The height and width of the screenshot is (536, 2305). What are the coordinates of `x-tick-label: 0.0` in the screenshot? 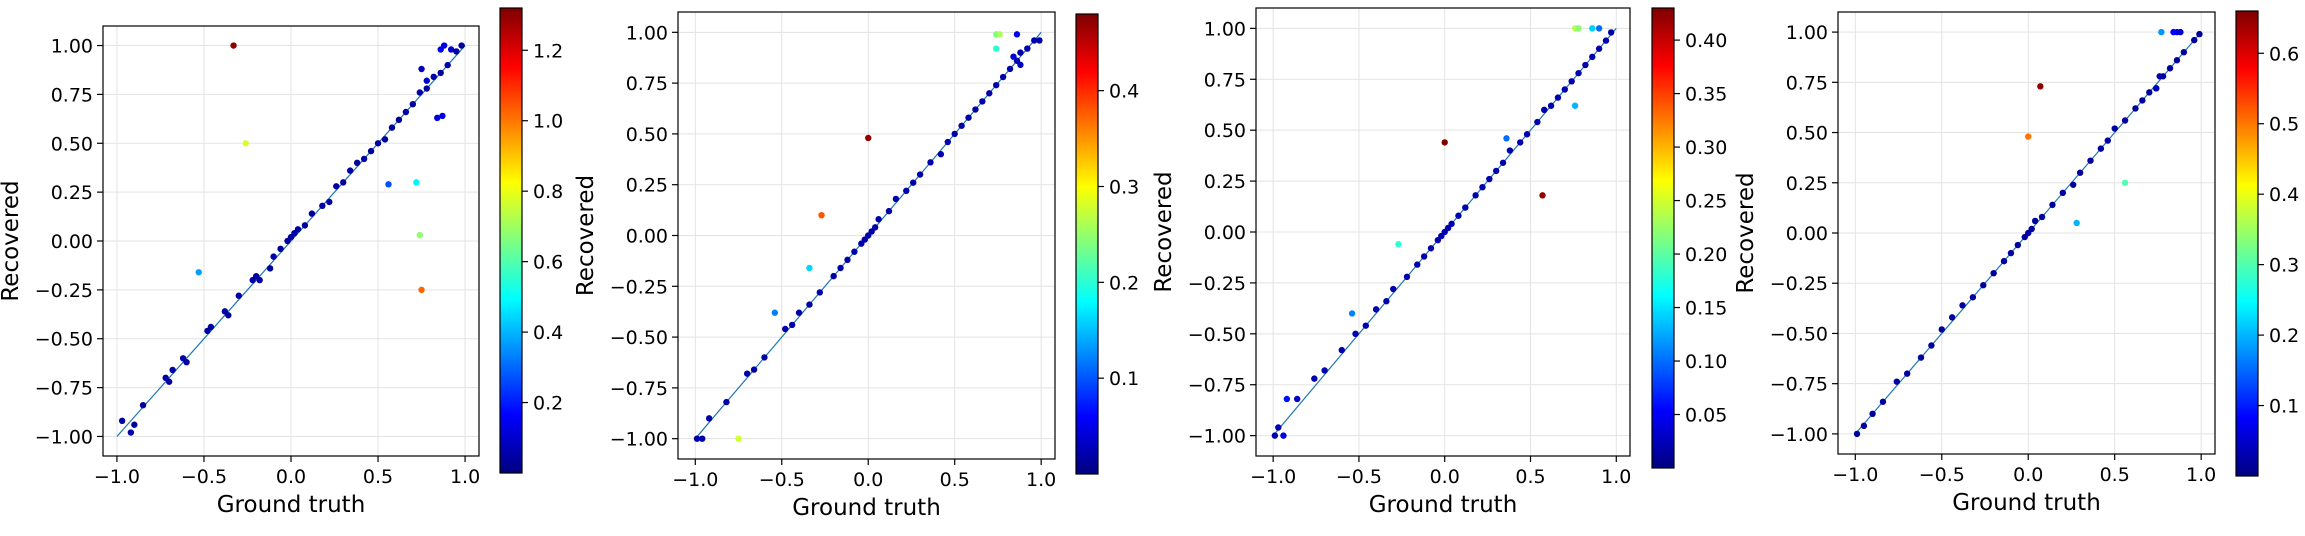 It's located at (291, 477).